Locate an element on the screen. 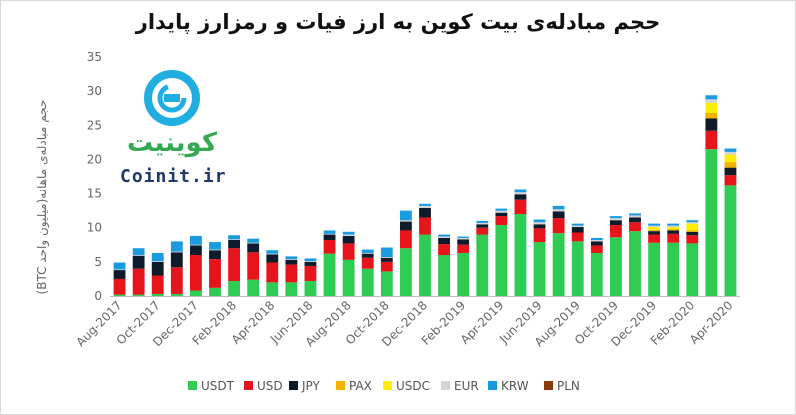 The height and width of the screenshot is (415, 796). legend: USDT USD JPY PAX USDC EUR KRW PLN is located at coordinates (384, 386).